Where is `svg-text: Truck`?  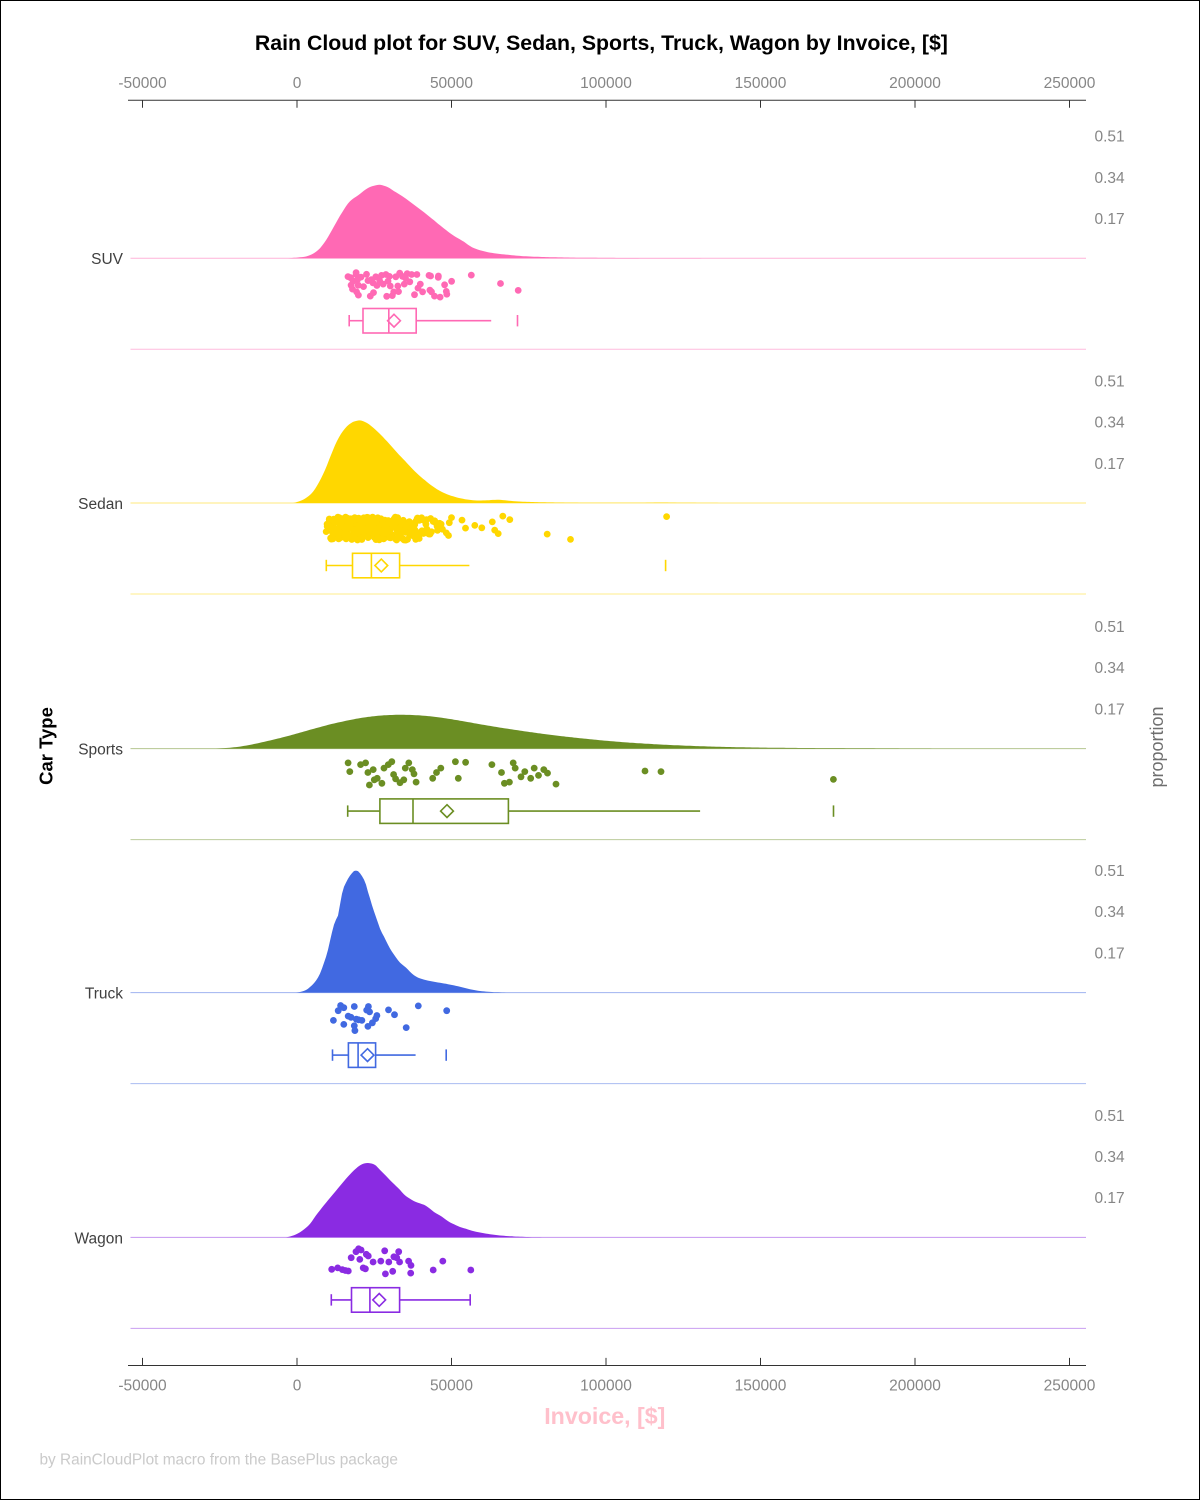 svg-text: Truck is located at coordinates (104, 994).